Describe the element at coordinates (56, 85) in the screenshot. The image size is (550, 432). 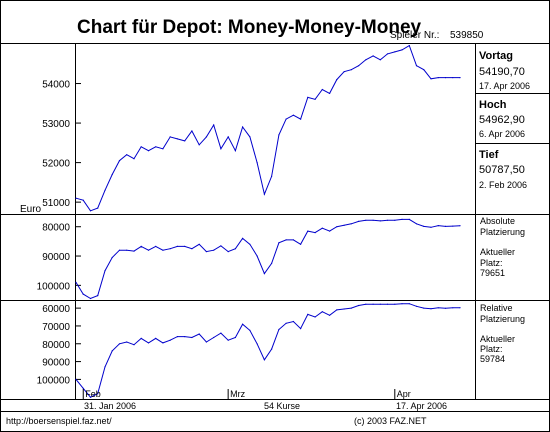
I see `depot-ytick-label-54000: 54000` at that location.